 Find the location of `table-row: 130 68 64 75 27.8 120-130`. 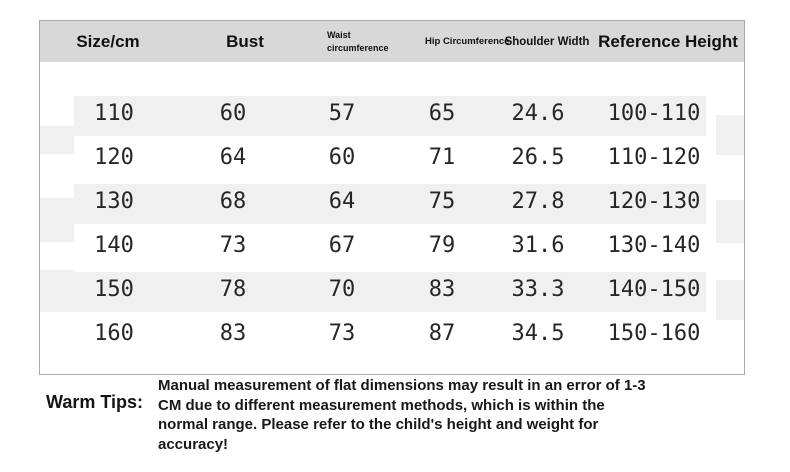

table-row: 130 68 64 75 27.8 120-130 is located at coordinates (395, 202).